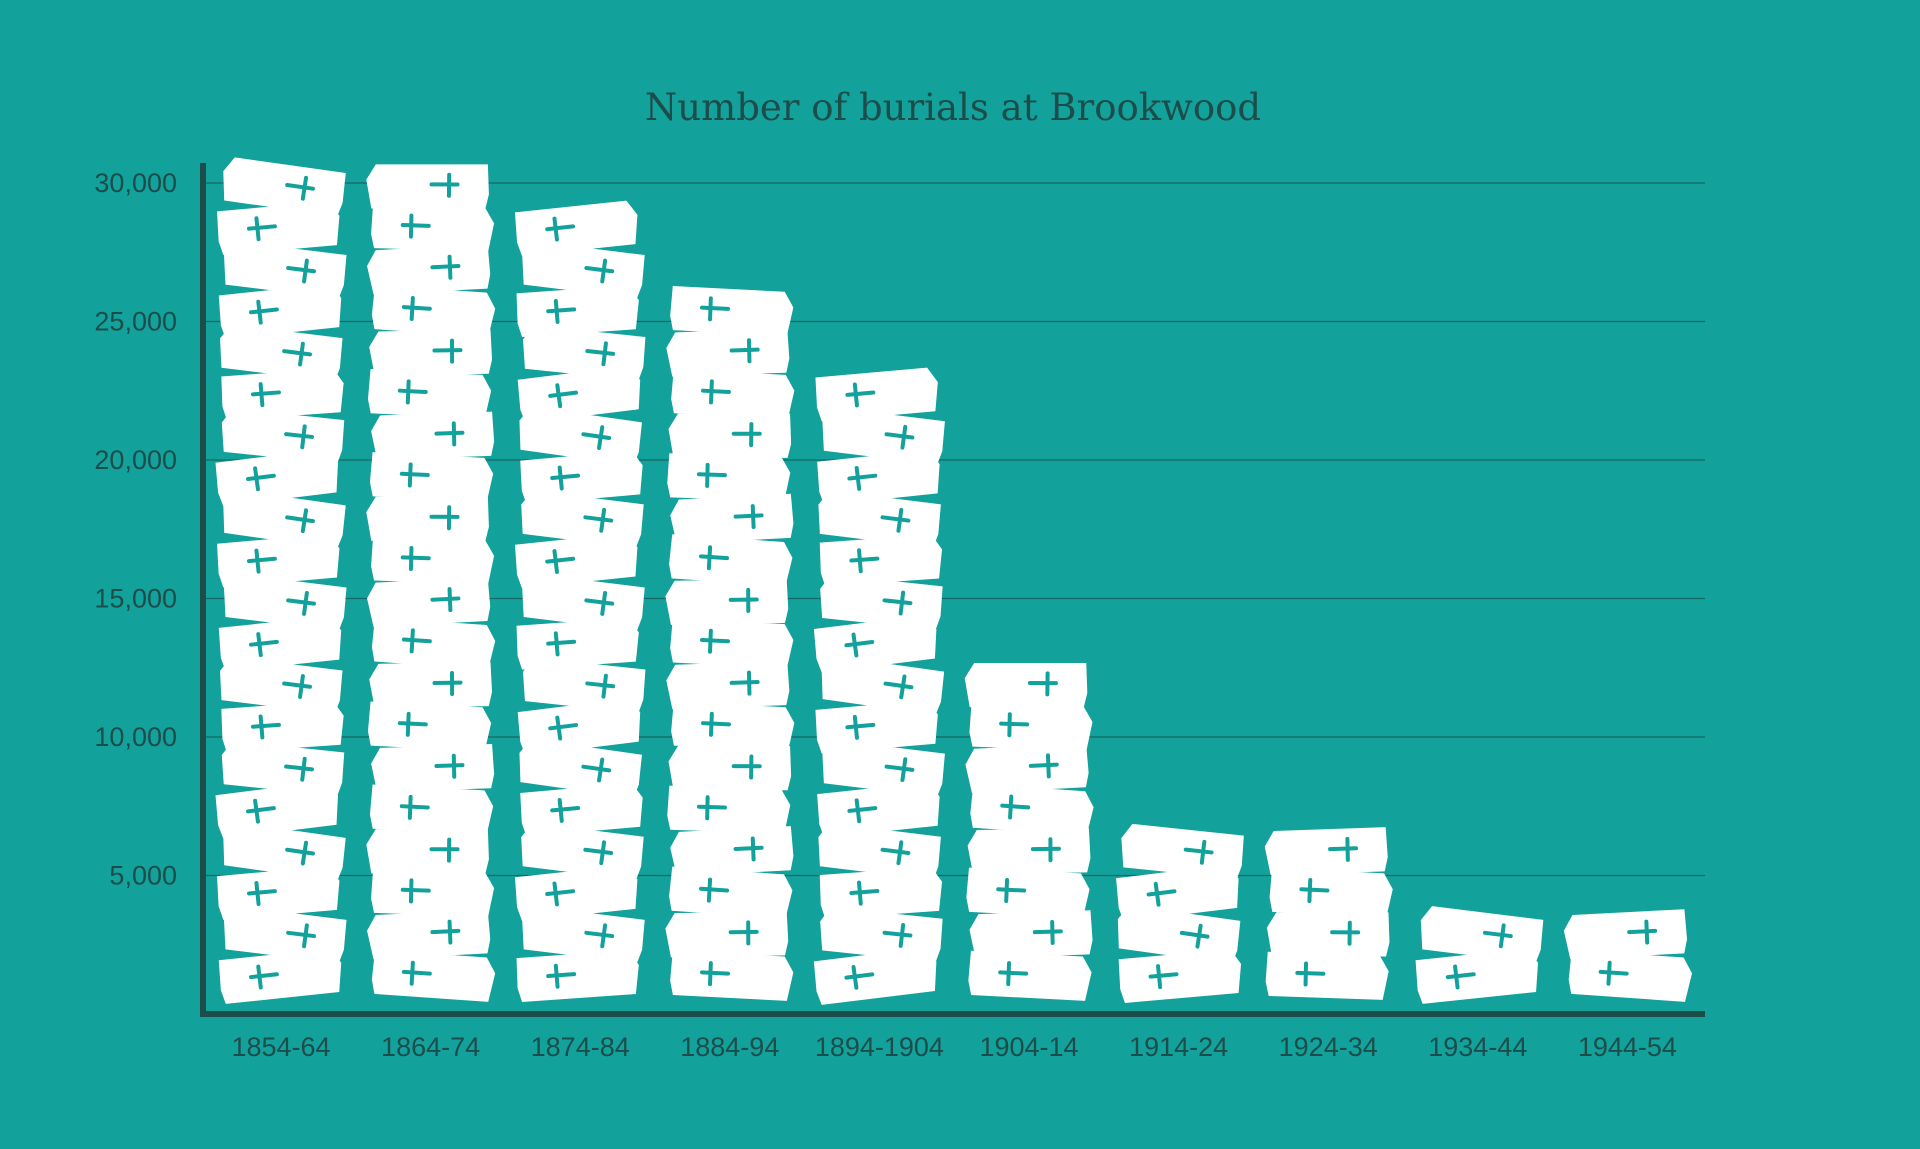 Image resolution: width=1920 pixels, height=1149 pixels. Describe the element at coordinates (135, 322) in the screenshot. I see `y-tick-label: 25,000` at that location.